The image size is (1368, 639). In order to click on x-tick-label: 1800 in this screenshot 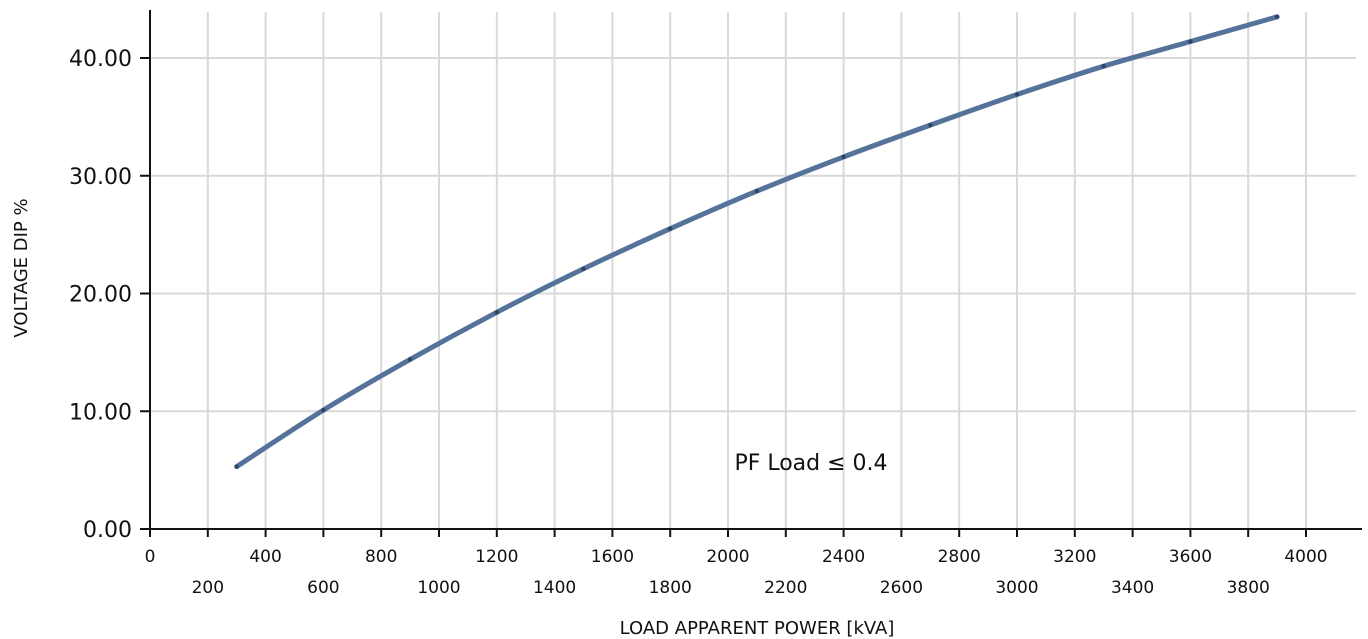, I will do `click(670, 588)`.